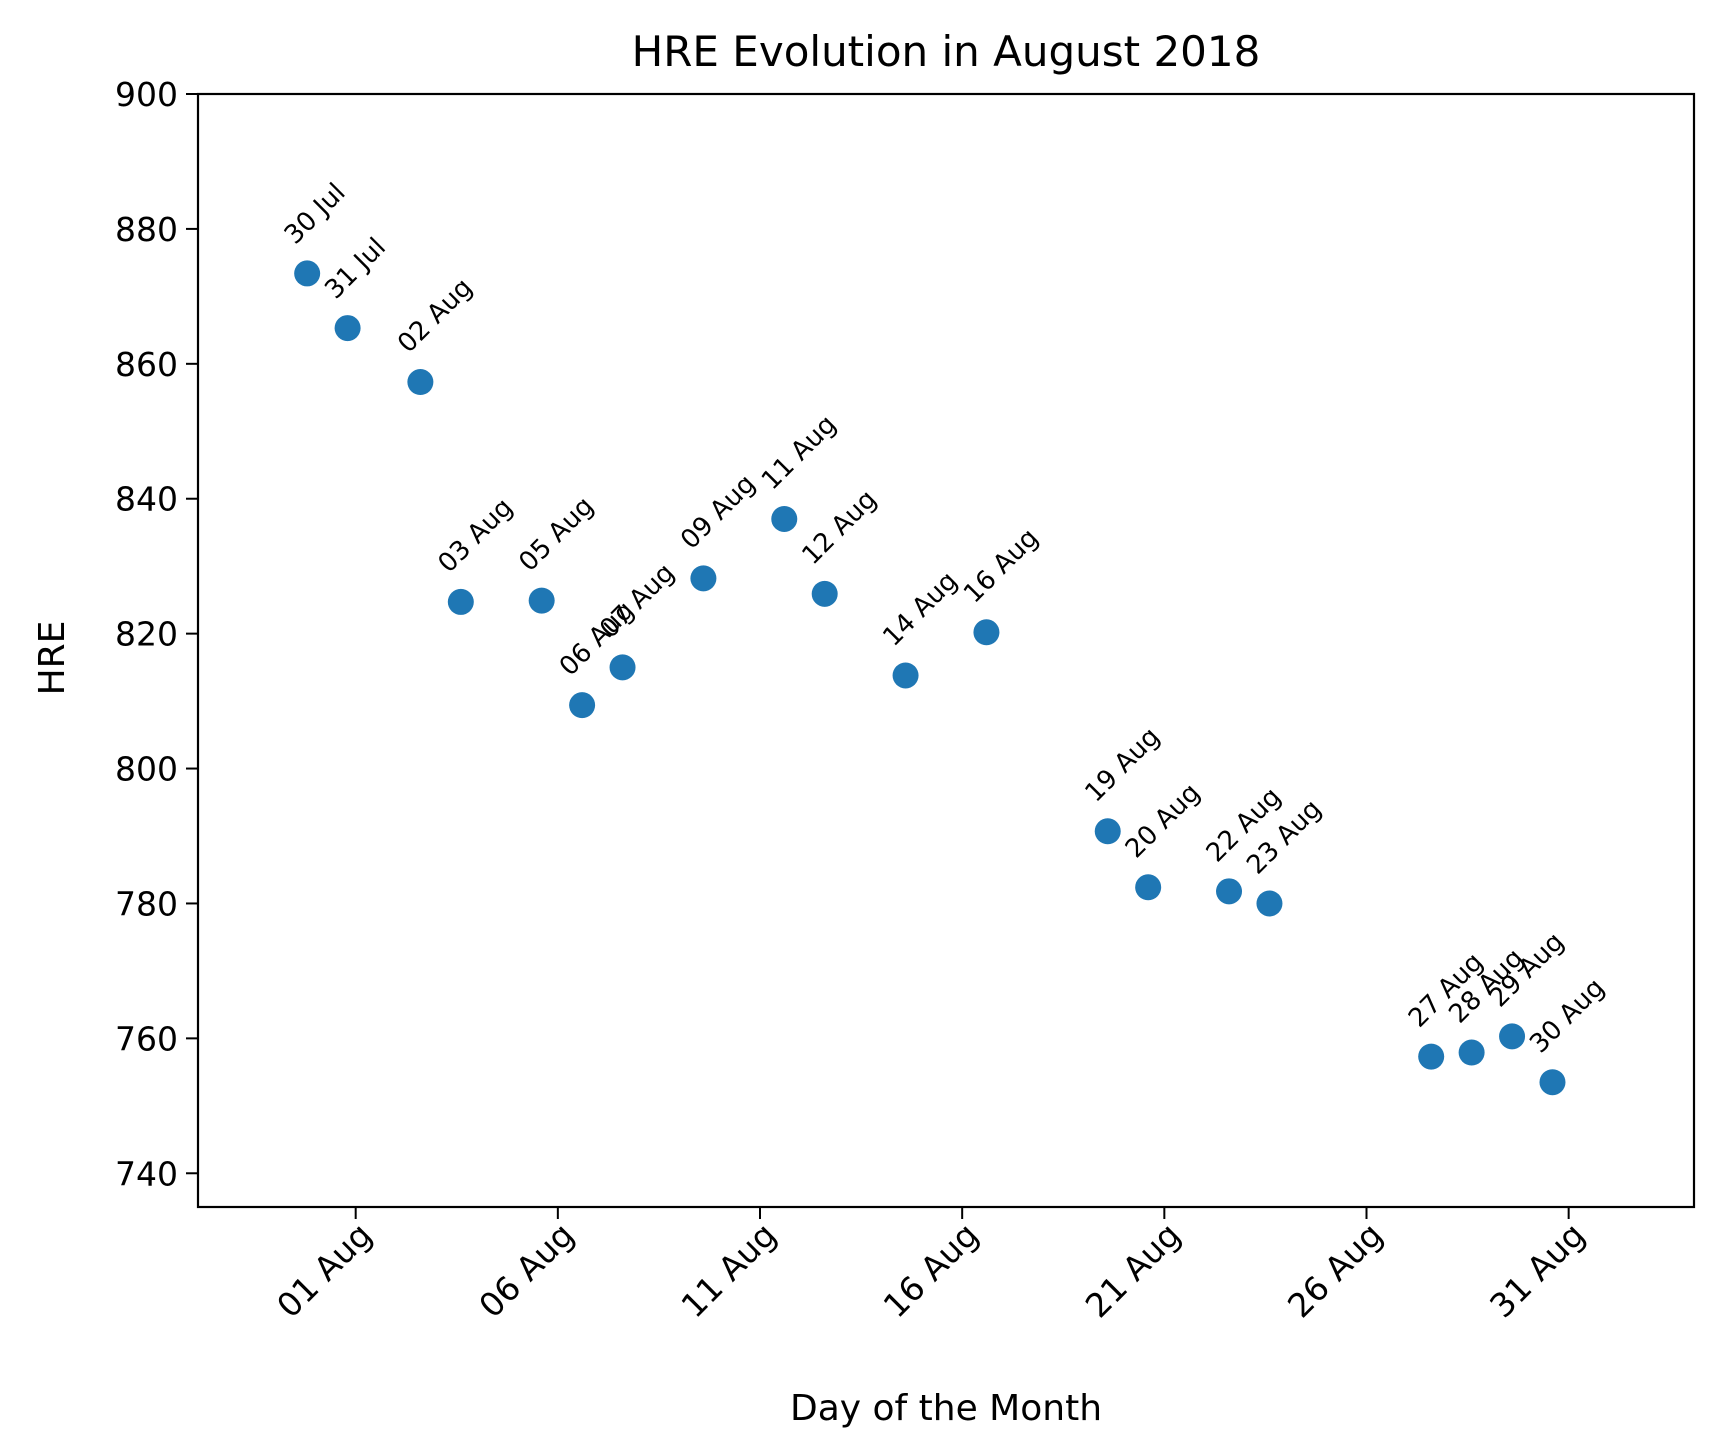 The image size is (1715, 1453). What do you see at coordinates (52, 658) in the screenshot?
I see `y-axis-label: HRE` at bounding box center [52, 658].